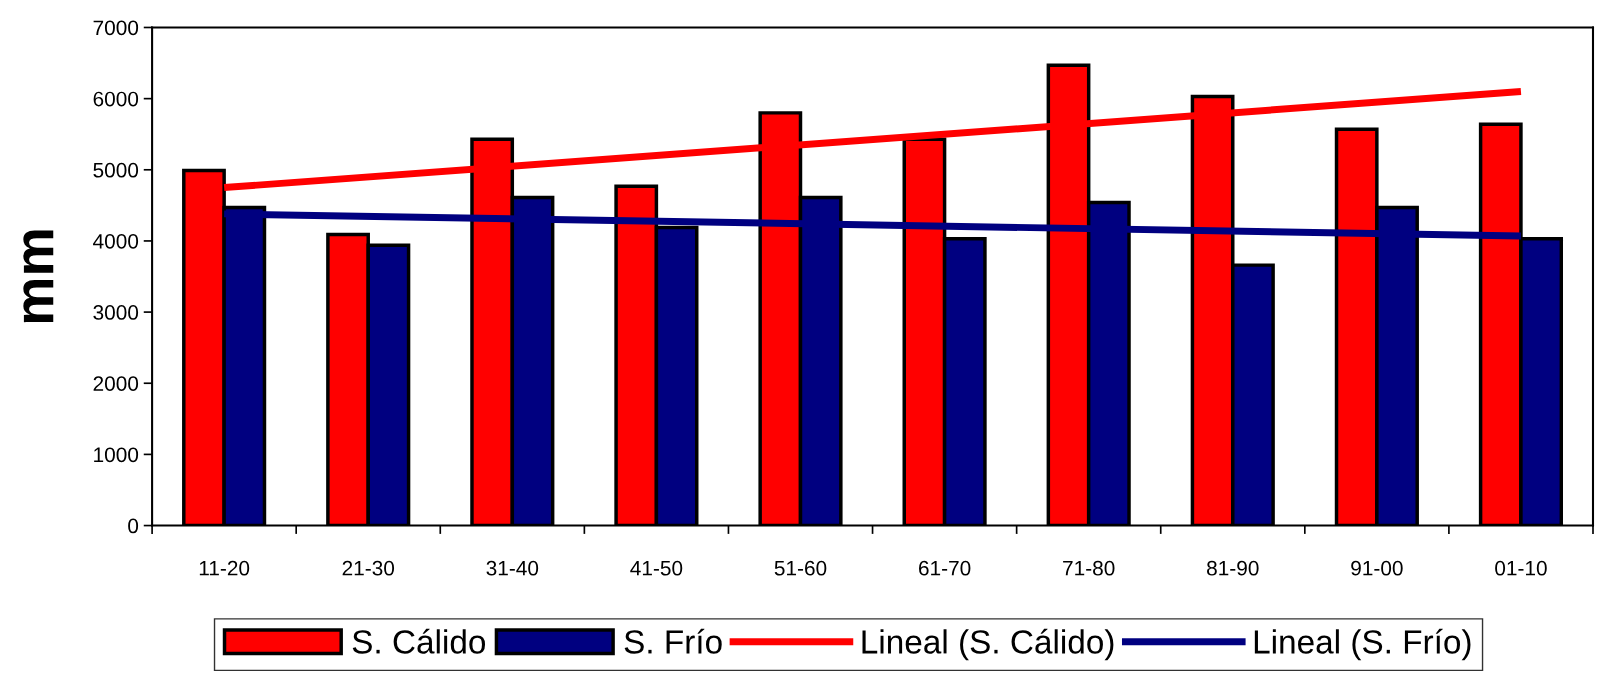 This screenshot has height=687, width=1601. What do you see at coordinates (1377, 568) in the screenshot?
I see `x-tick-label: 91-00` at bounding box center [1377, 568].